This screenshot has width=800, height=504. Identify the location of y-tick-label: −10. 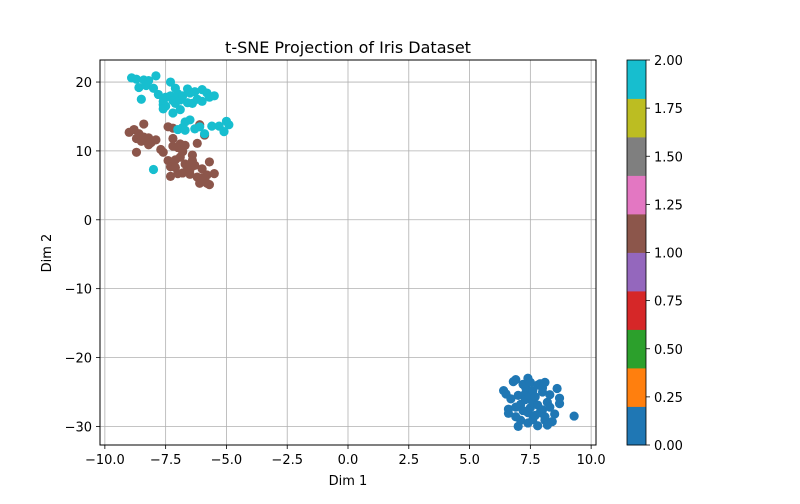
(78, 290).